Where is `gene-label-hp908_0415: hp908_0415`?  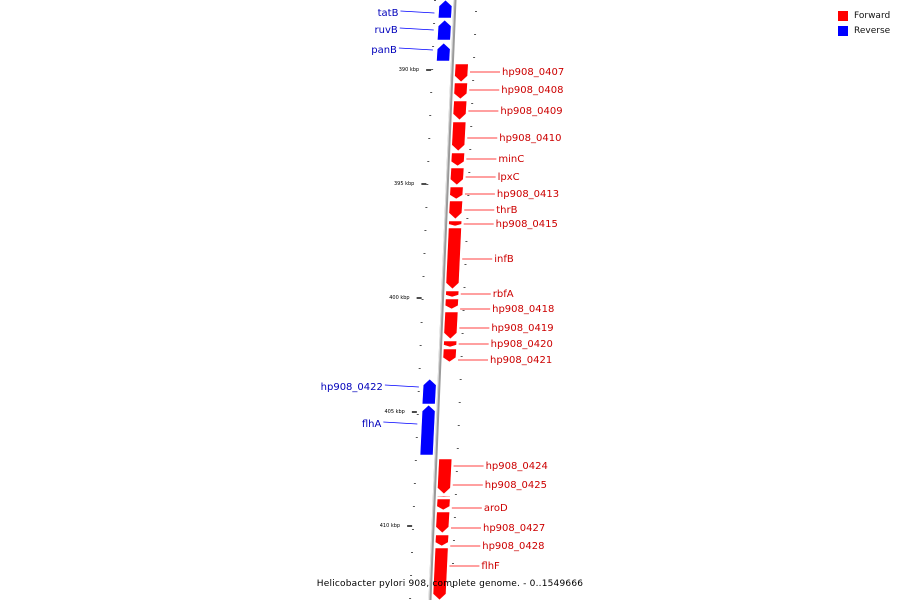
gene-label-hp908_0415: hp908_0415 is located at coordinates (527, 224).